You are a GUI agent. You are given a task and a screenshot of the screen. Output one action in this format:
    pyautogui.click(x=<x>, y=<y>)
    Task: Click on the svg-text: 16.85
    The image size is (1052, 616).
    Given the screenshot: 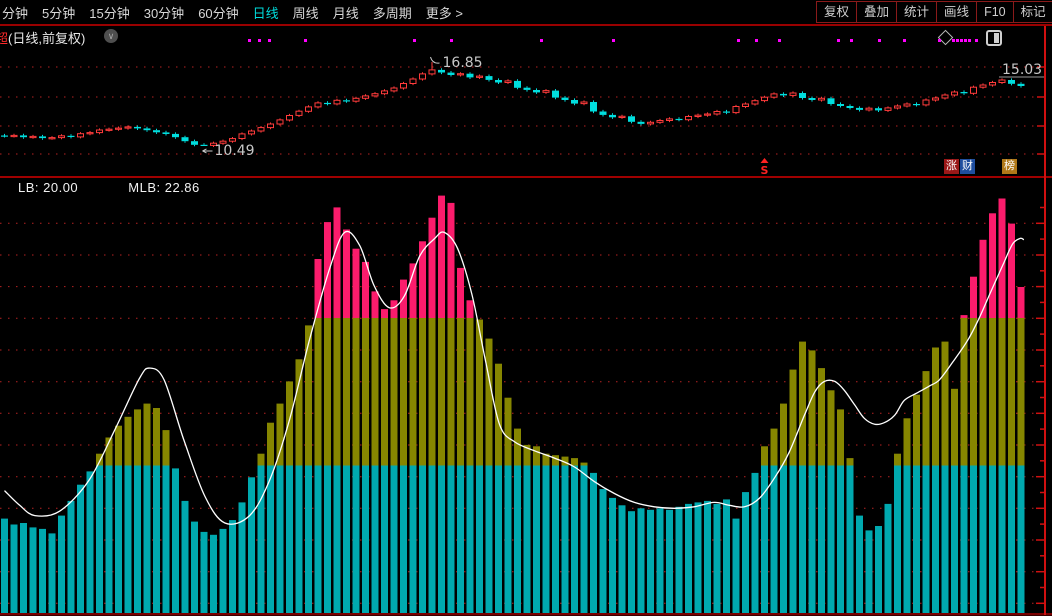 What is the action you would take?
    pyautogui.click(x=463, y=63)
    